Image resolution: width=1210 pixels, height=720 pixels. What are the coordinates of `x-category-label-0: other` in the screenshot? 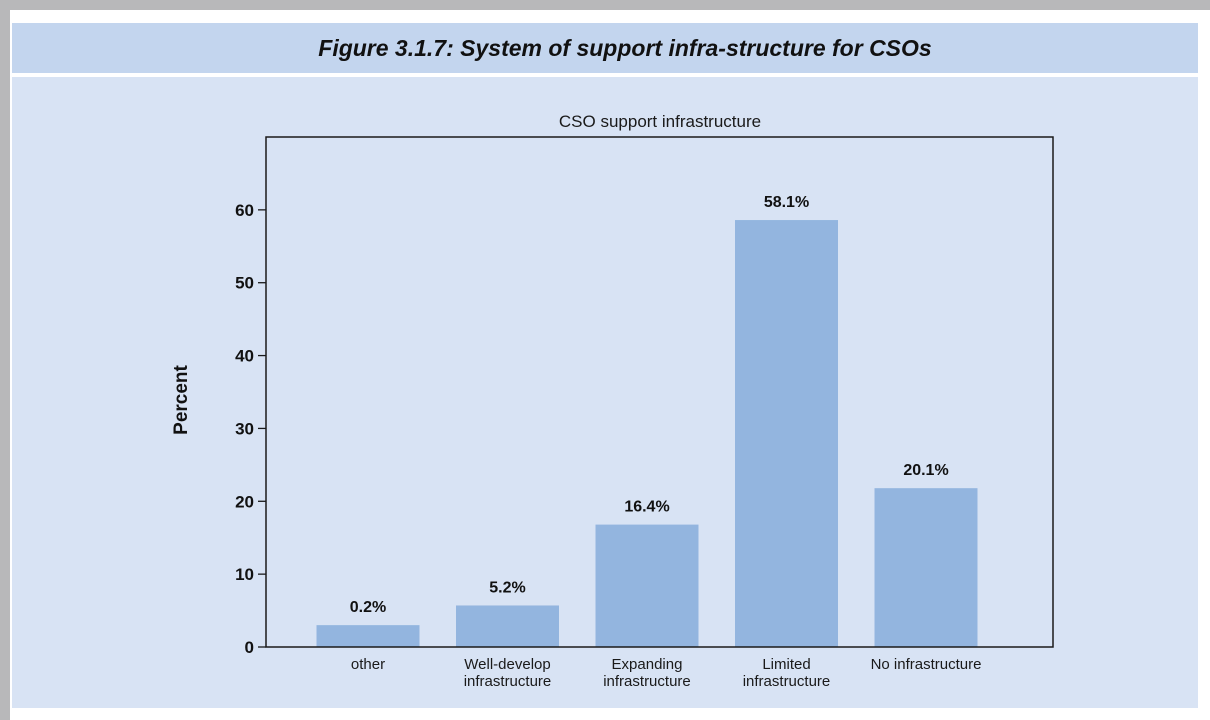 It's located at (368, 664).